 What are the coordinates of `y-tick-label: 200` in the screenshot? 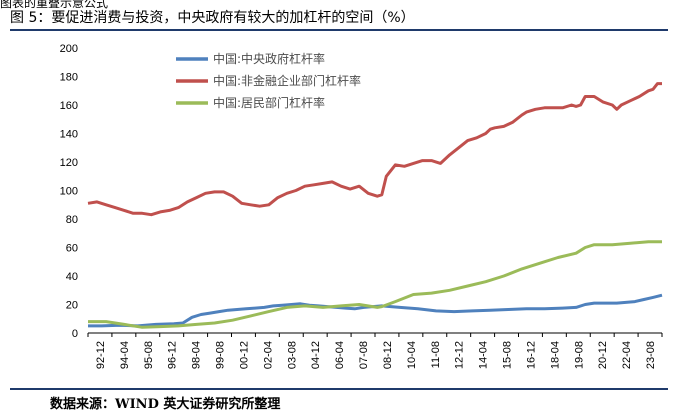 It's located at (69, 49).